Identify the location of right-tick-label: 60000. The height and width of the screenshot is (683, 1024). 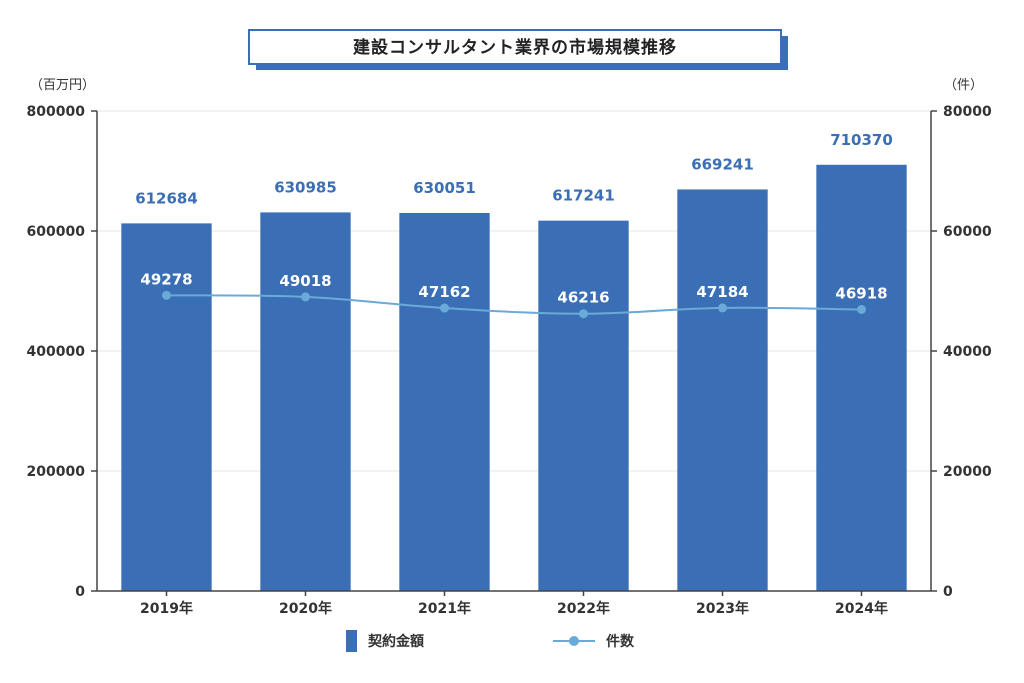
(967, 232).